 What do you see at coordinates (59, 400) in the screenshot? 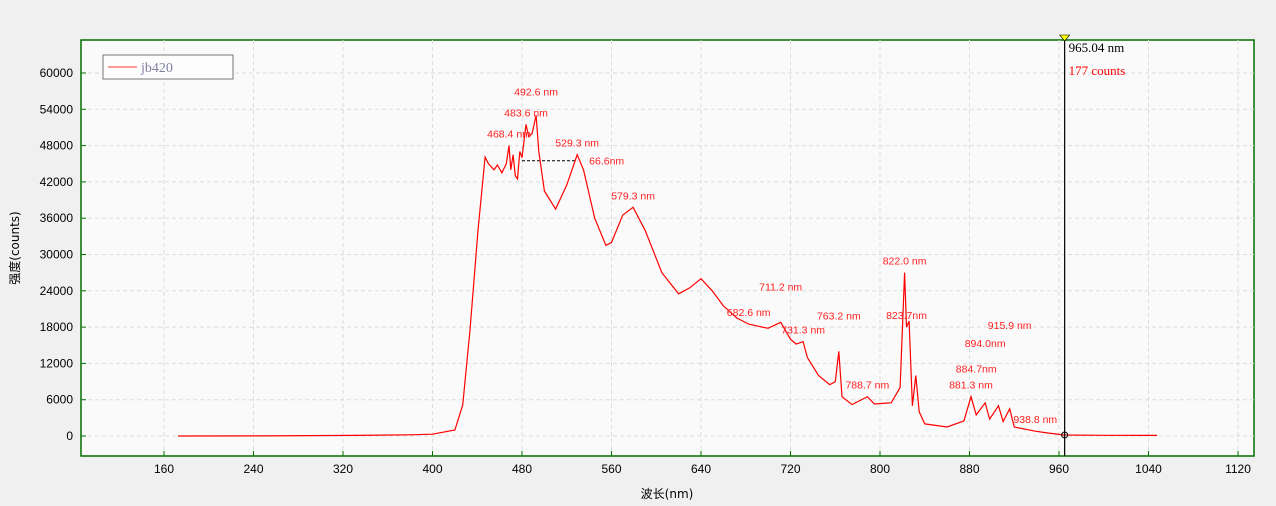
I see `y-tick-label: 6000` at bounding box center [59, 400].